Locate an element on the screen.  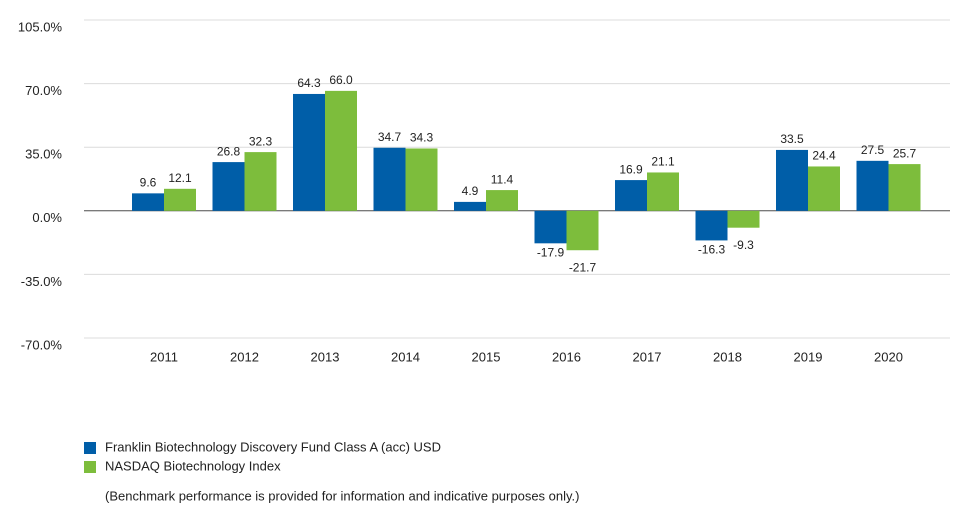
x-tick-label: 2017 is located at coordinates (647, 356).